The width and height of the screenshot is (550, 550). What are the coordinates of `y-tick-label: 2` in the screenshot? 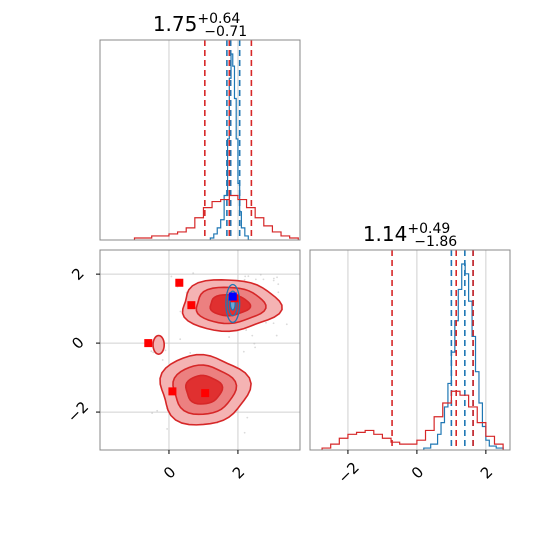 It's located at (77, 273).